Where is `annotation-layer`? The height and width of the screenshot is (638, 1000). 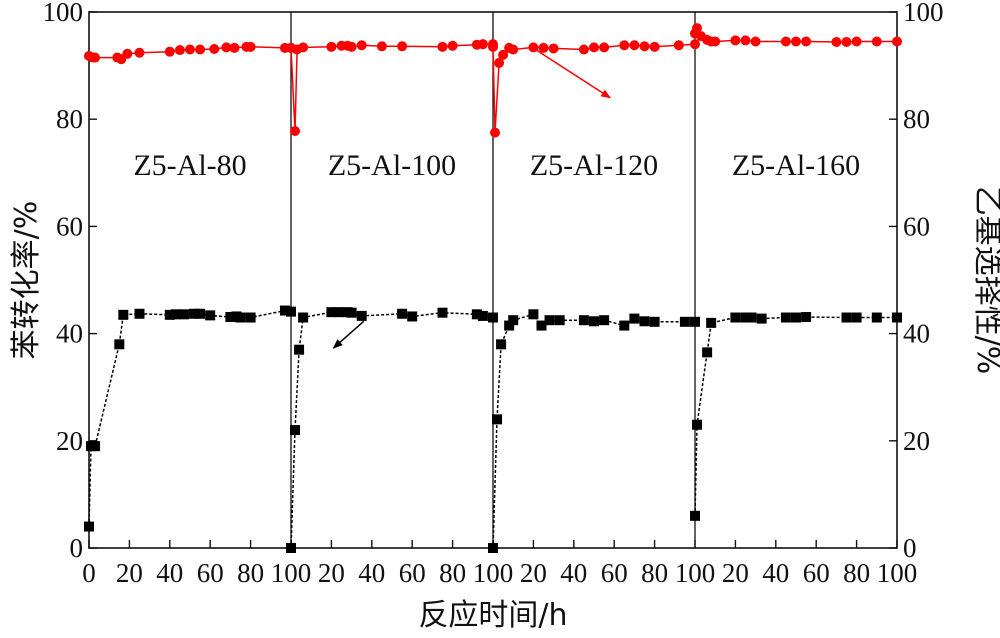
annotation-layer is located at coordinates (472, 198).